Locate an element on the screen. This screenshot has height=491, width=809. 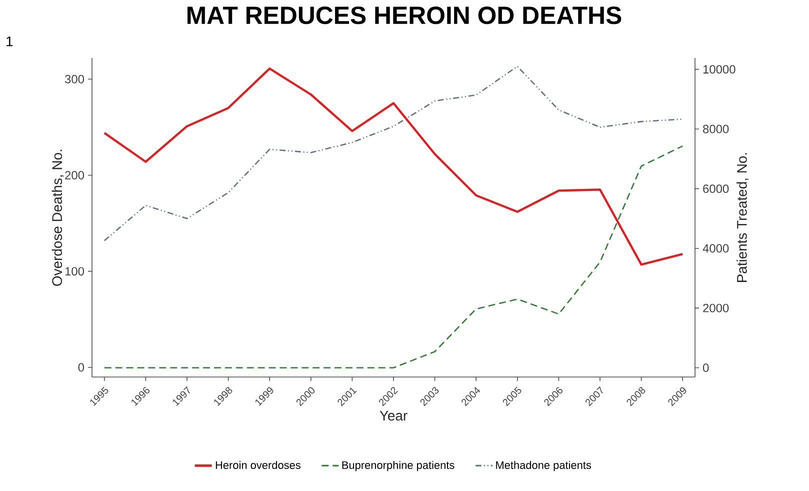
y-tick-label: 100 is located at coordinates (74, 271).